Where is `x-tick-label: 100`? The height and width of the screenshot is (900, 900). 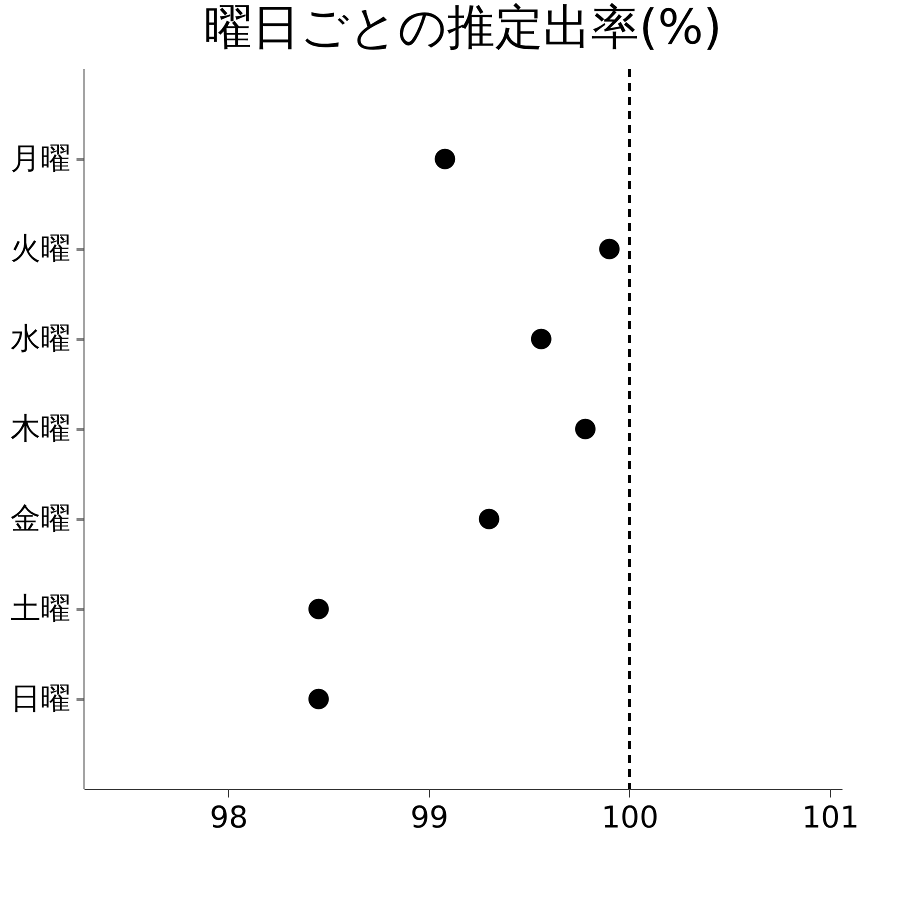 x-tick-label: 100 is located at coordinates (630, 818).